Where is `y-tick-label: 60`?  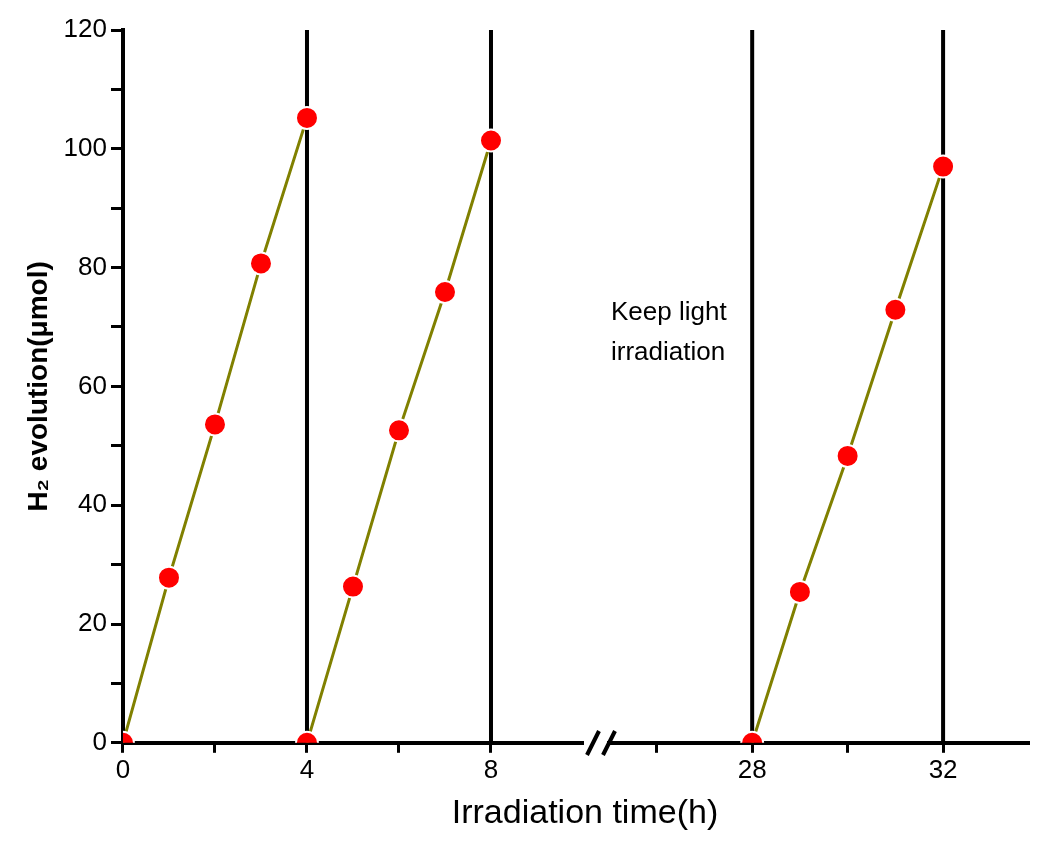 y-tick-label: 60 is located at coordinates (92, 384).